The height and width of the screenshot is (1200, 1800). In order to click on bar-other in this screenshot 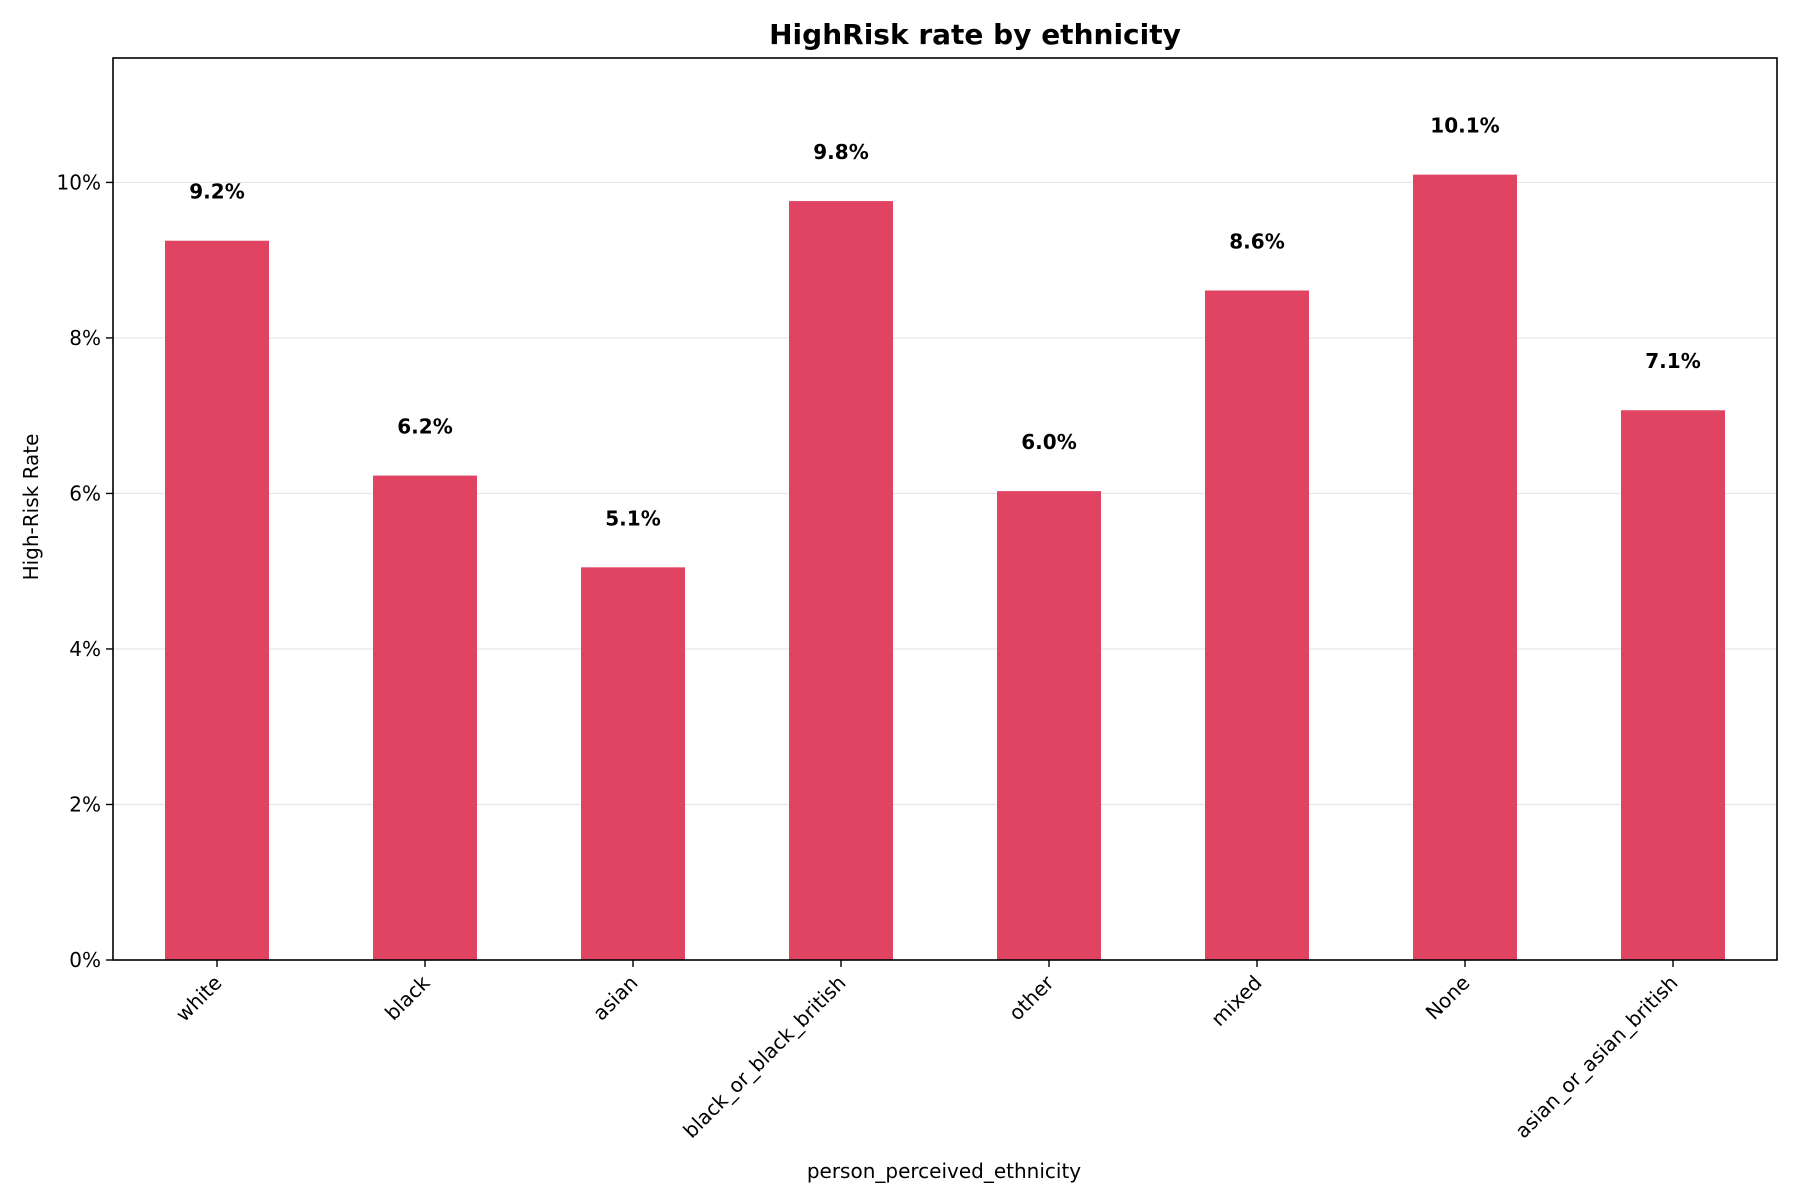, I will do `click(1049, 725)`.